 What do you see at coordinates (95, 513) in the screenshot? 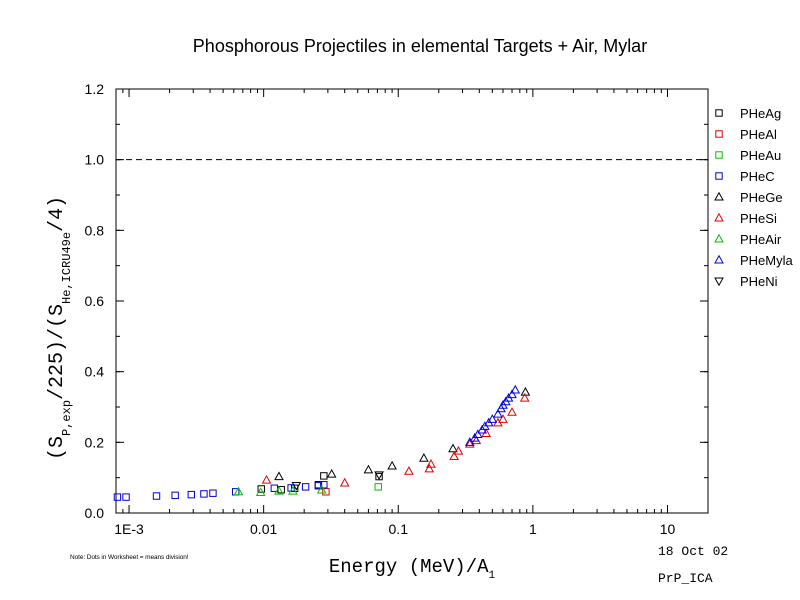
I see `y-tick-label: 0.0` at bounding box center [95, 513].